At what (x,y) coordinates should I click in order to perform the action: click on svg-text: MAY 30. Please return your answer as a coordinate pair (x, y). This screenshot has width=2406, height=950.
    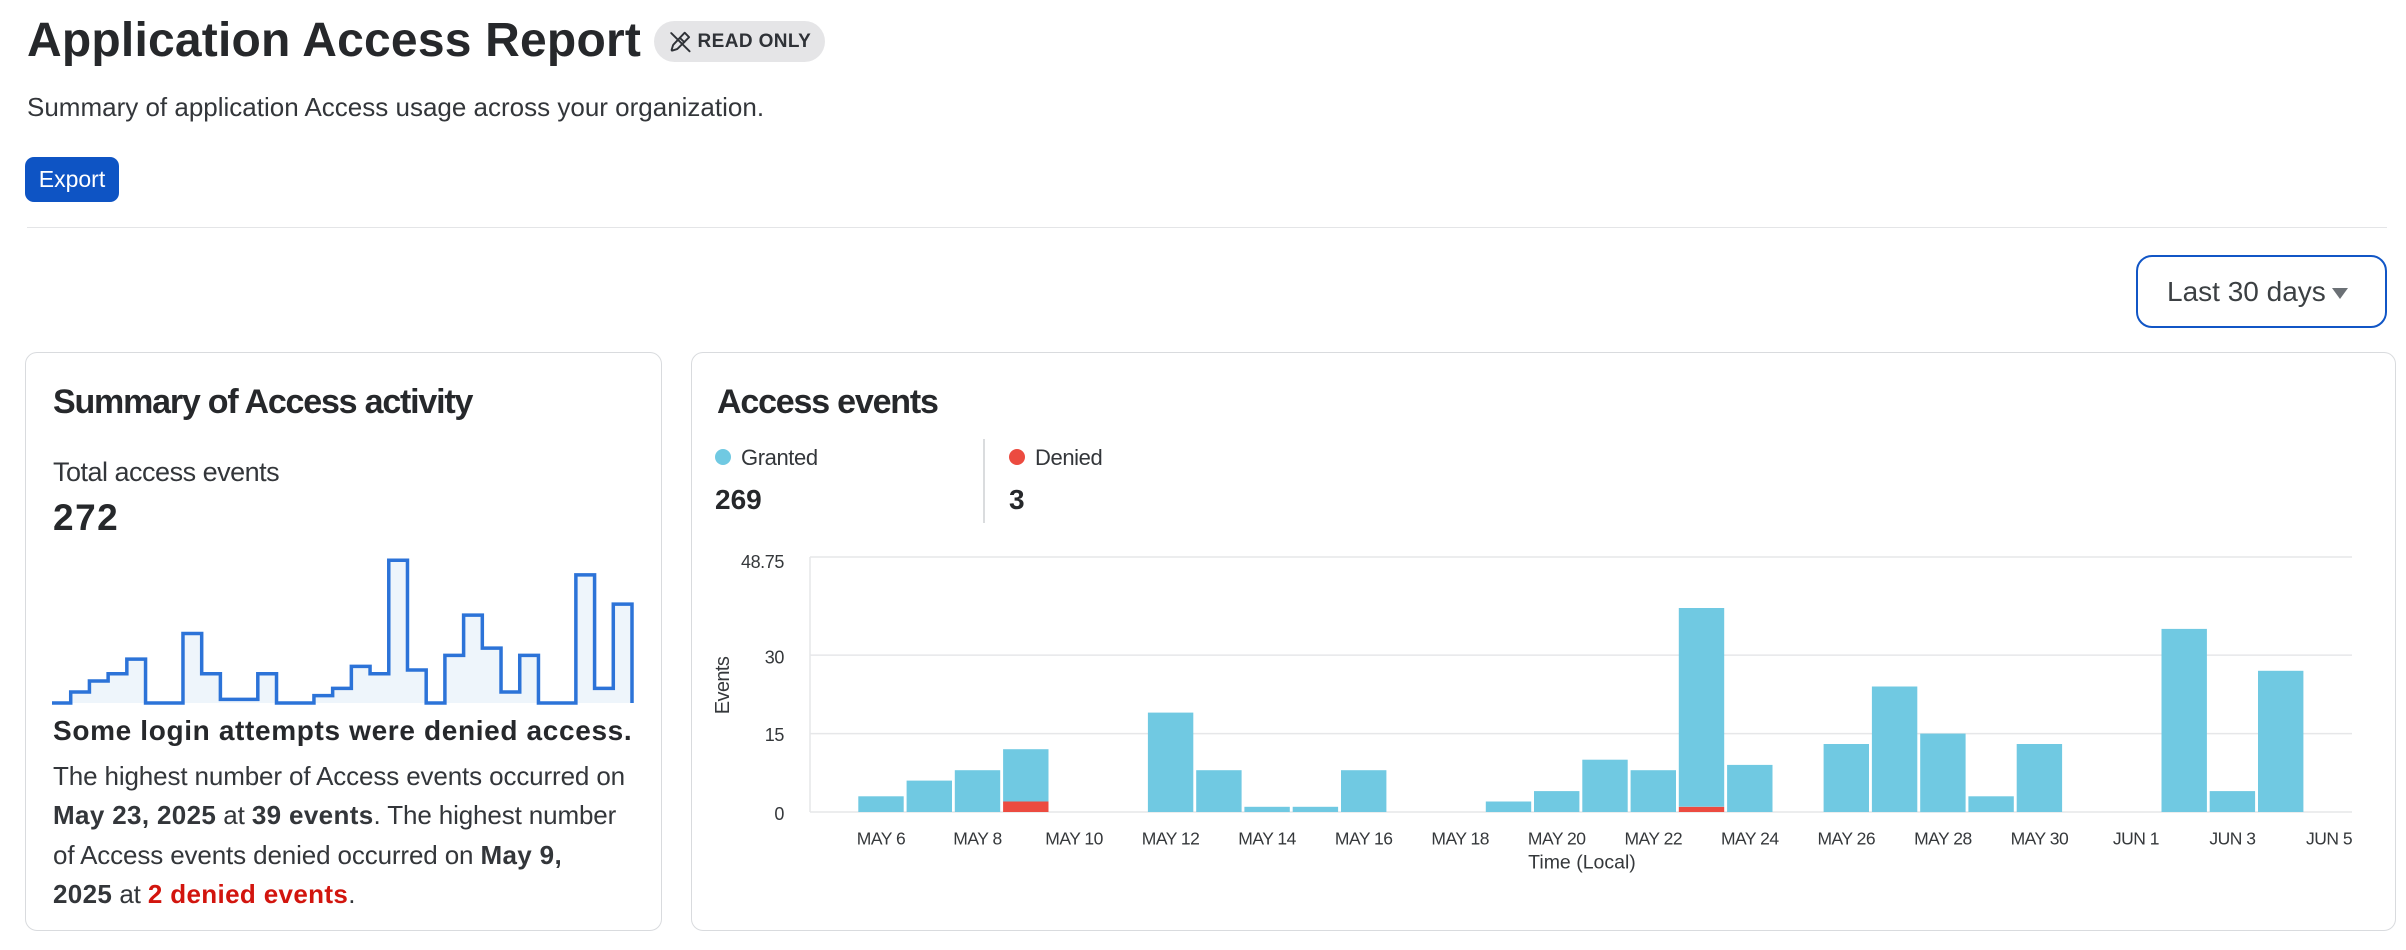
    Looking at the image, I should click on (2040, 839).